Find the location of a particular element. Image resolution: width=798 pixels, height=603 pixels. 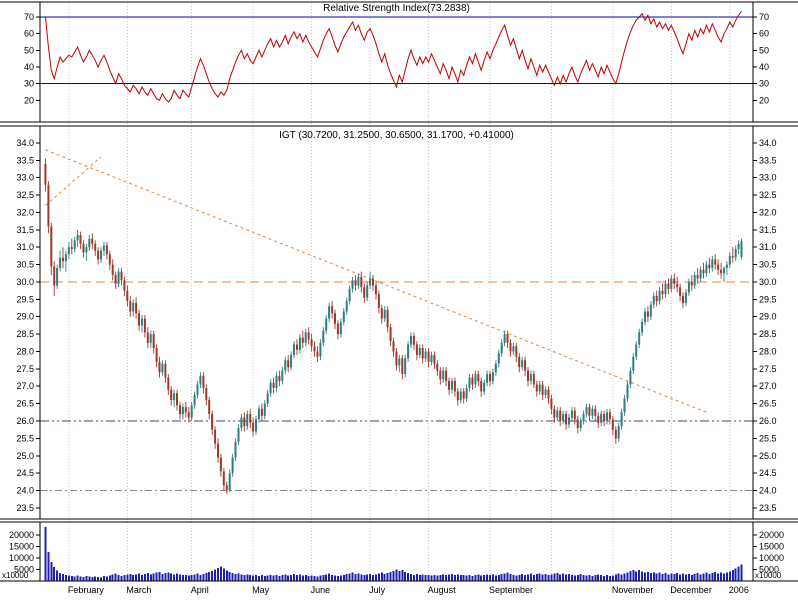

y-axis-label-left: 32.5 is located at coordinates (25, 195).